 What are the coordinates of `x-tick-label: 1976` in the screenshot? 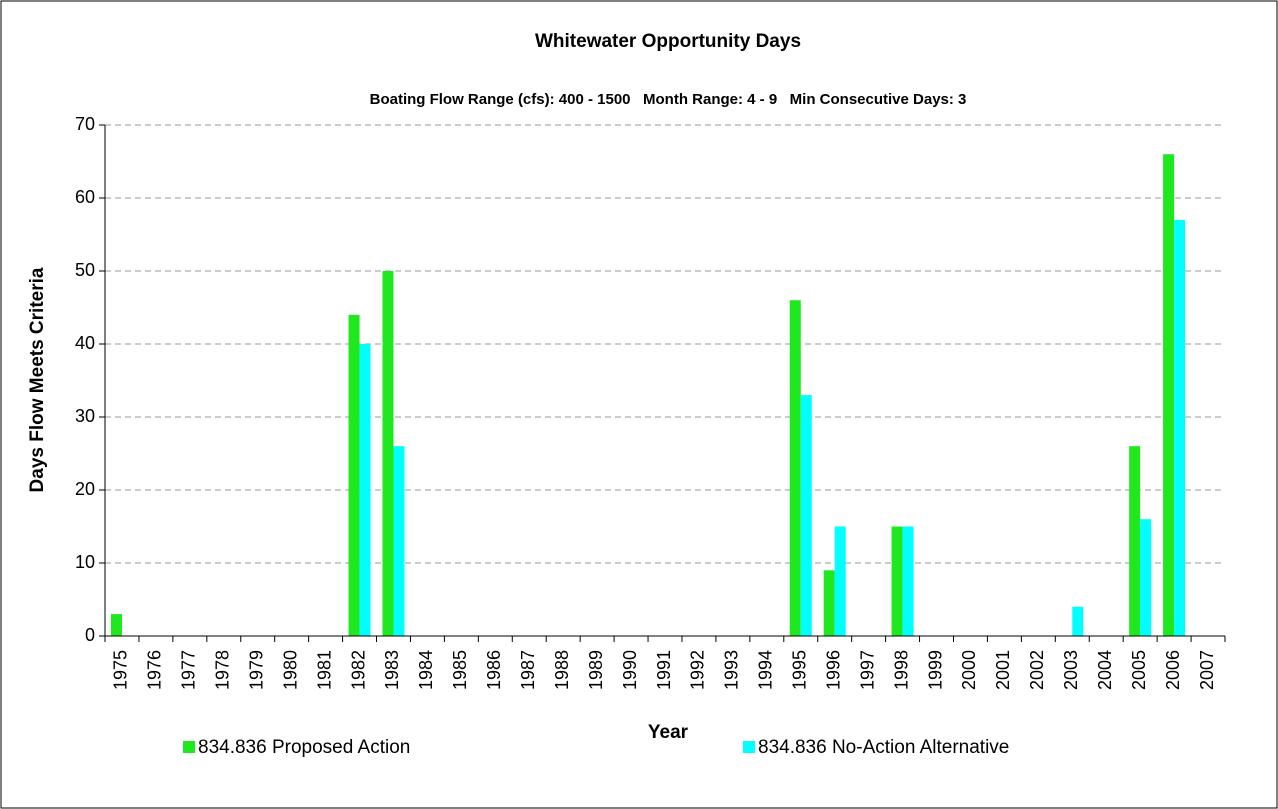 It's located at (155, 670).